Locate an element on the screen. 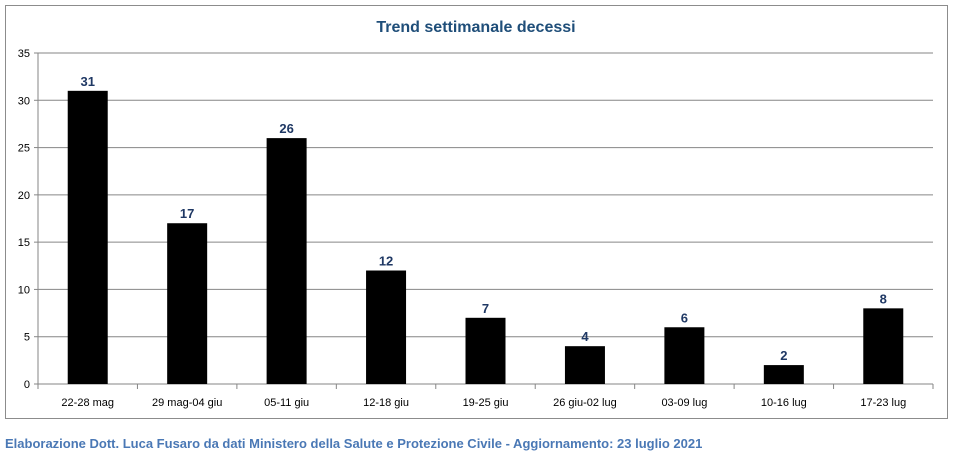 The height and width of the screenshot is (456, 955). x-tick-label: 05-11 giu is located at coordinates (286, 403).